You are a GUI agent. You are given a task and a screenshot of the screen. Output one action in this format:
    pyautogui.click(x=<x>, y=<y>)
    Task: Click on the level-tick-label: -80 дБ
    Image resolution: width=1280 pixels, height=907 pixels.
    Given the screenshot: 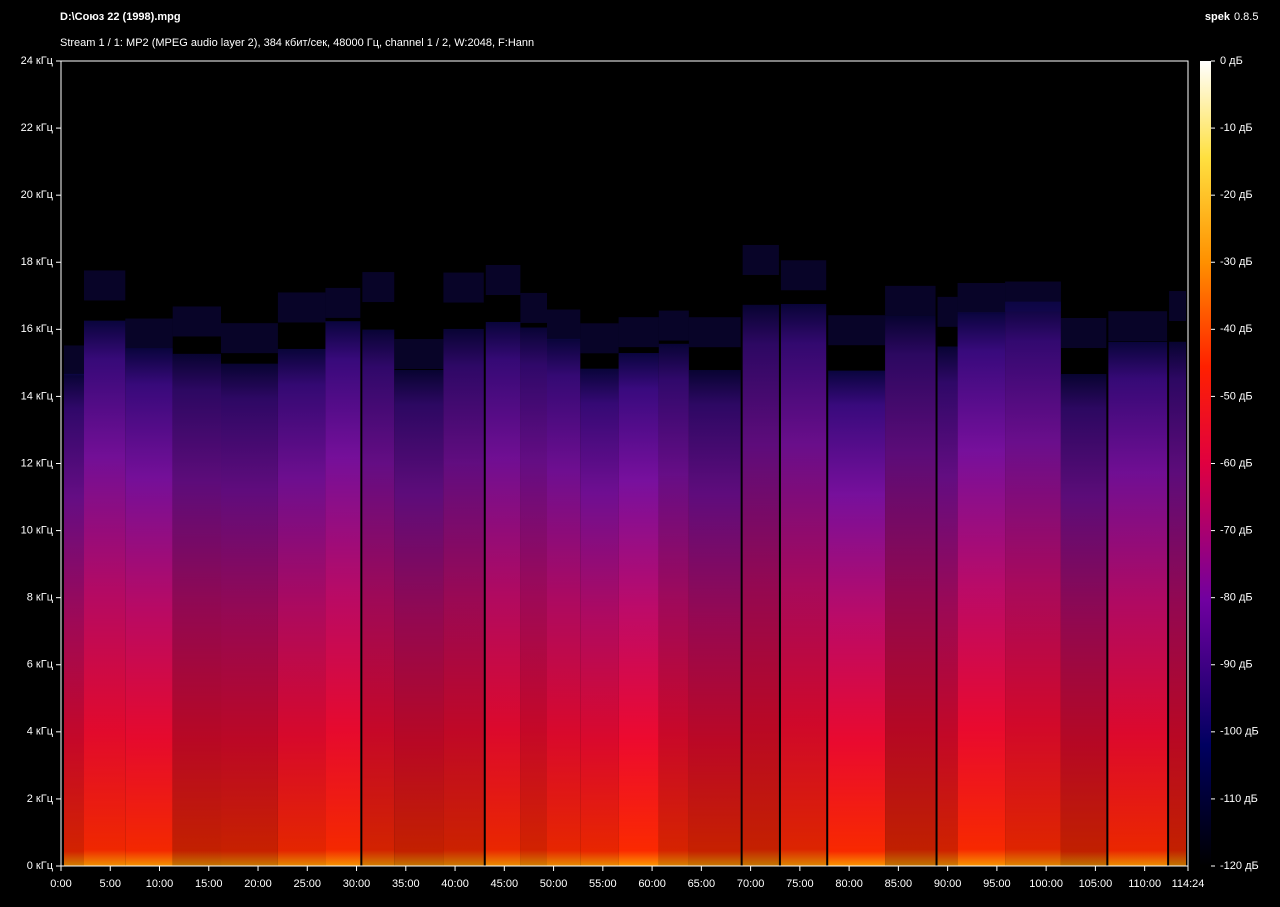 What is the action you would take?
    pyautogui.click(x=1236, y=598)
    